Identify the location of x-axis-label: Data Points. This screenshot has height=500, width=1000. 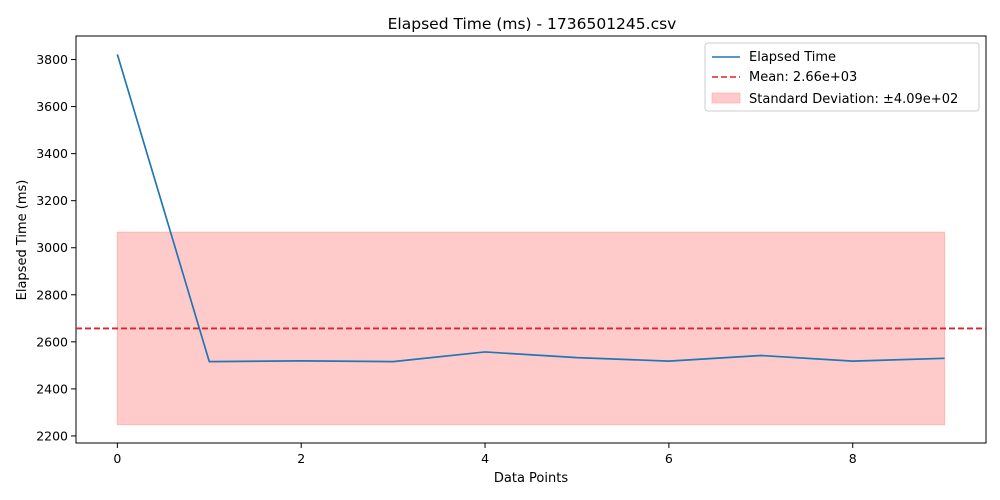
(531, 478).